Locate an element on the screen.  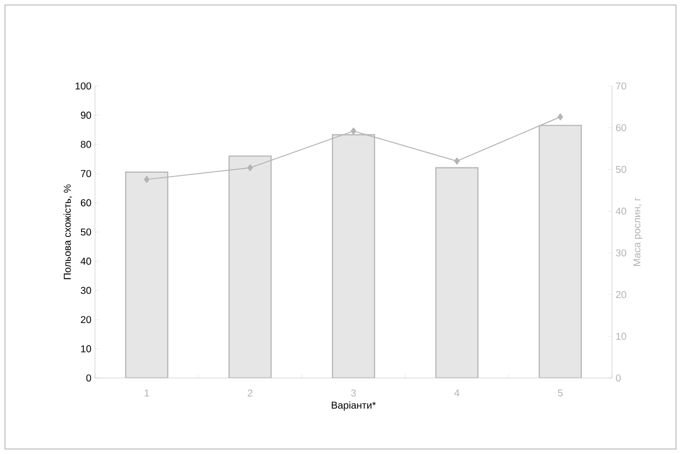
y-tick-label: 30 is located at coordinates (86, 290).